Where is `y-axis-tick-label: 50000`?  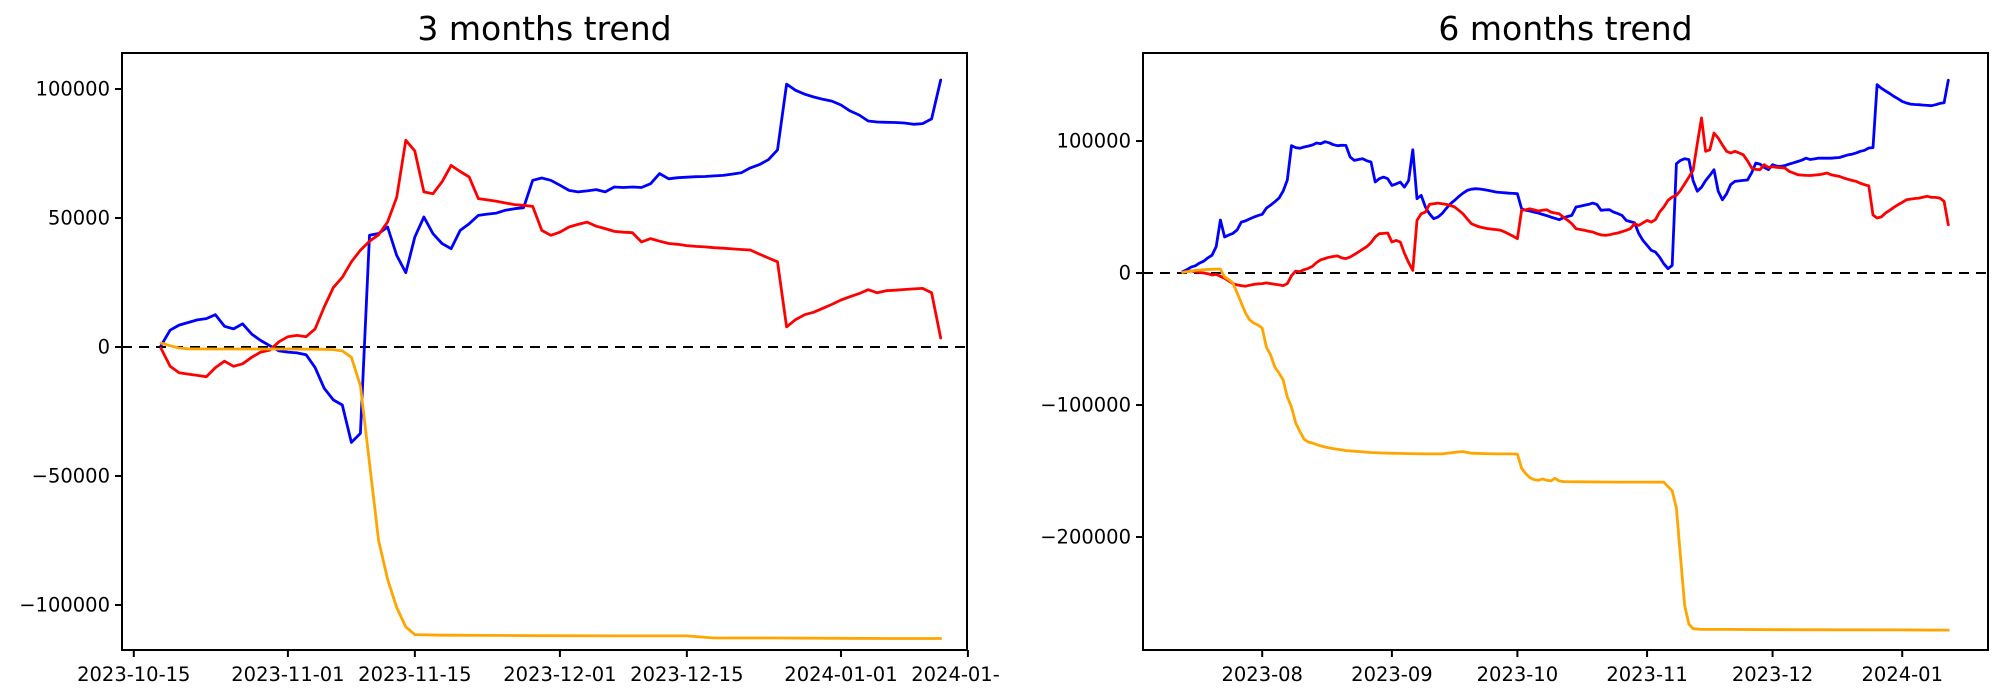
y-axis-tick-label: 50000 is located at coordinates (79, 217).